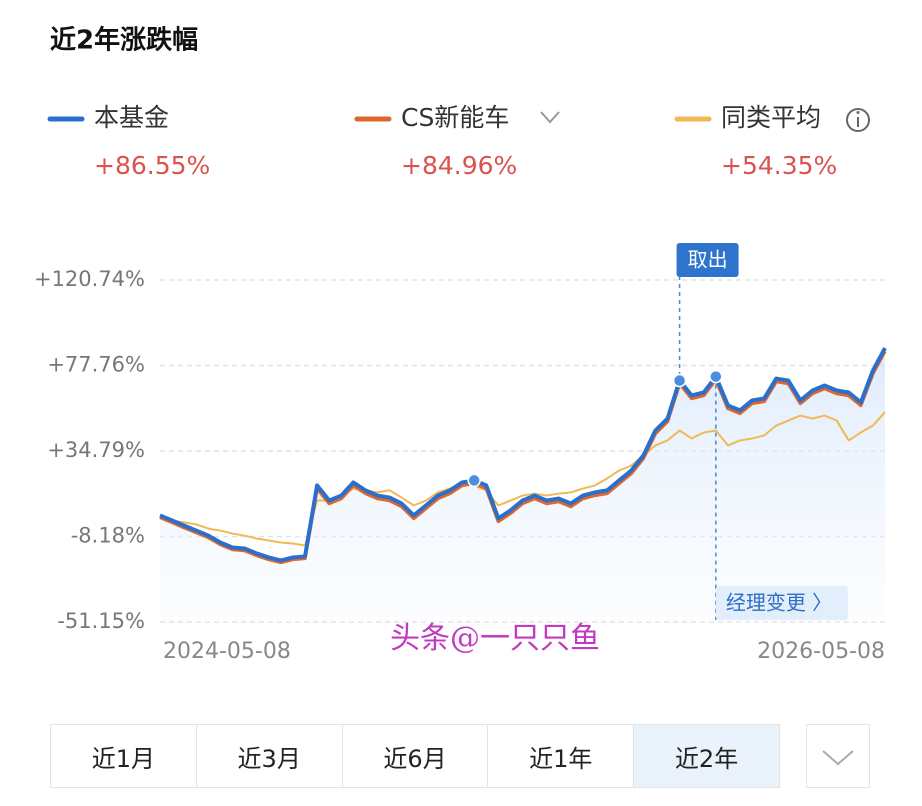  Describe the element at coordinates (495, 638) in the screenshot. I see `watermark: 头条@一只只鱼` at that location.